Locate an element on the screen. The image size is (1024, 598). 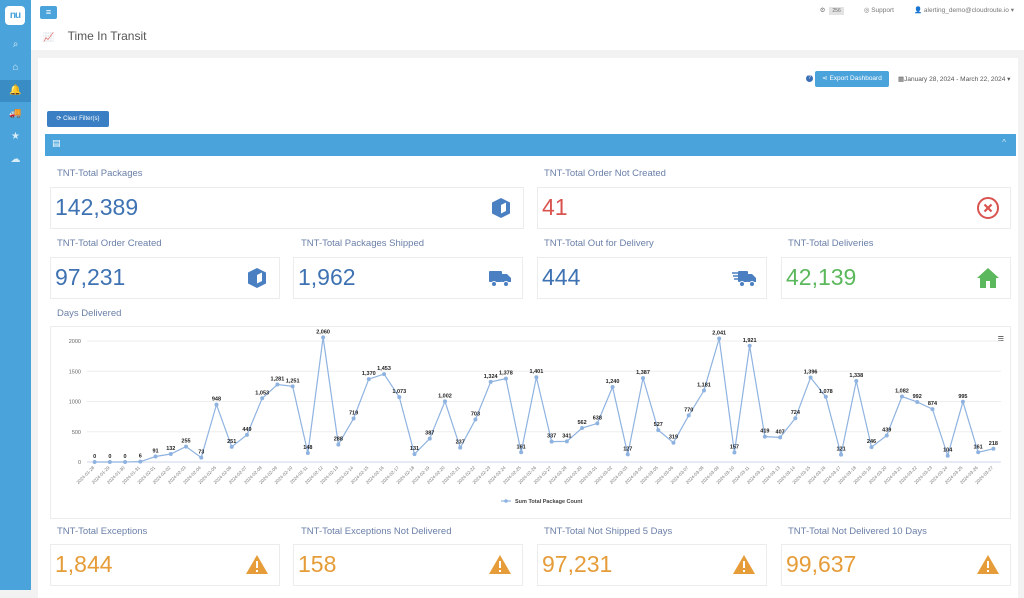
truck-icon: 🚚 is located at coordinates (15, 113).